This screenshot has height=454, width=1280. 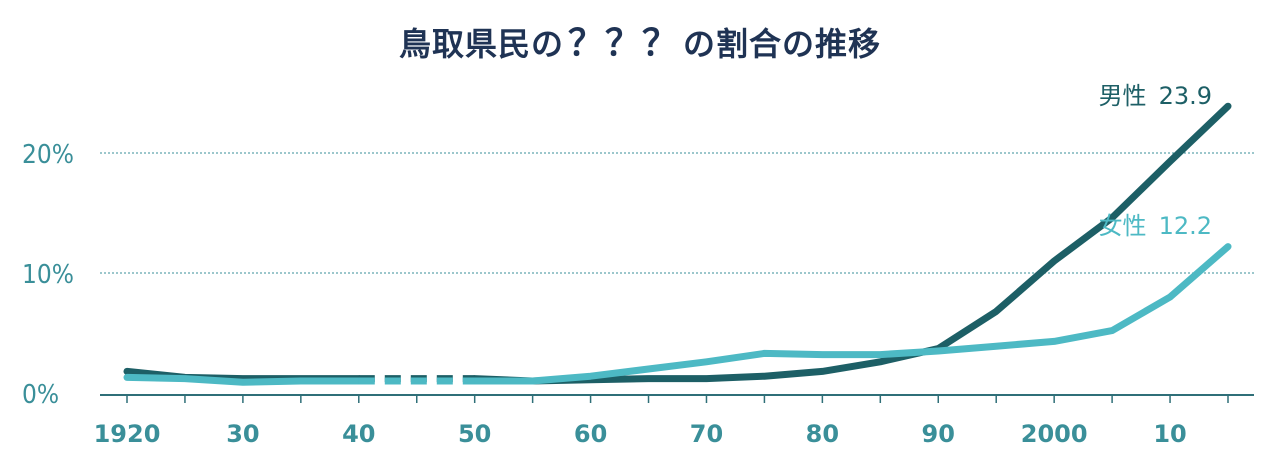 What do you see at coordinates (623, 43) in the screenshot?
I see `title-question-marks: ？？？` at bounding box center [623, 43].